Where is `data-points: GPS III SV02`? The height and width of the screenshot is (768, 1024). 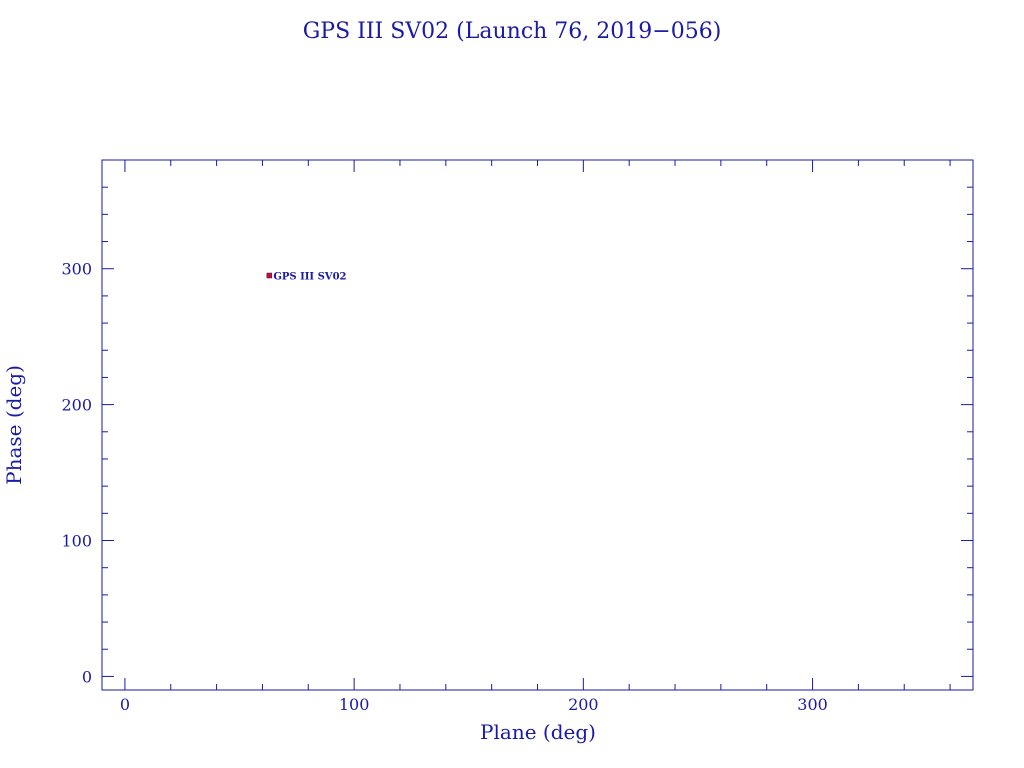 data-points: GPS III SV02 is located at coordinates (306, 277).